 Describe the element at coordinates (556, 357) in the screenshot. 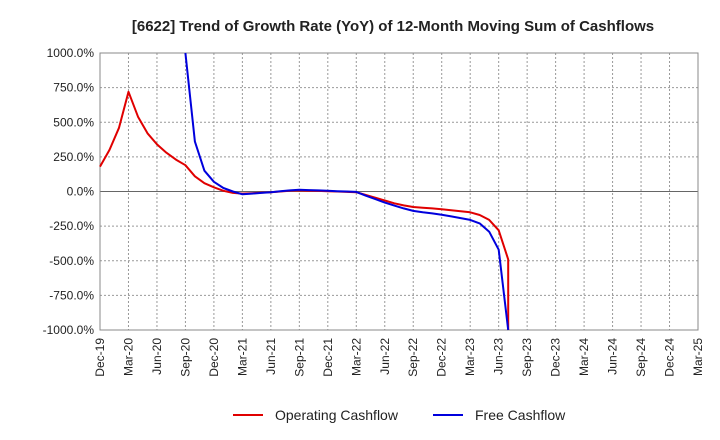

I see `x-tick-label: Dec-23` at that location.